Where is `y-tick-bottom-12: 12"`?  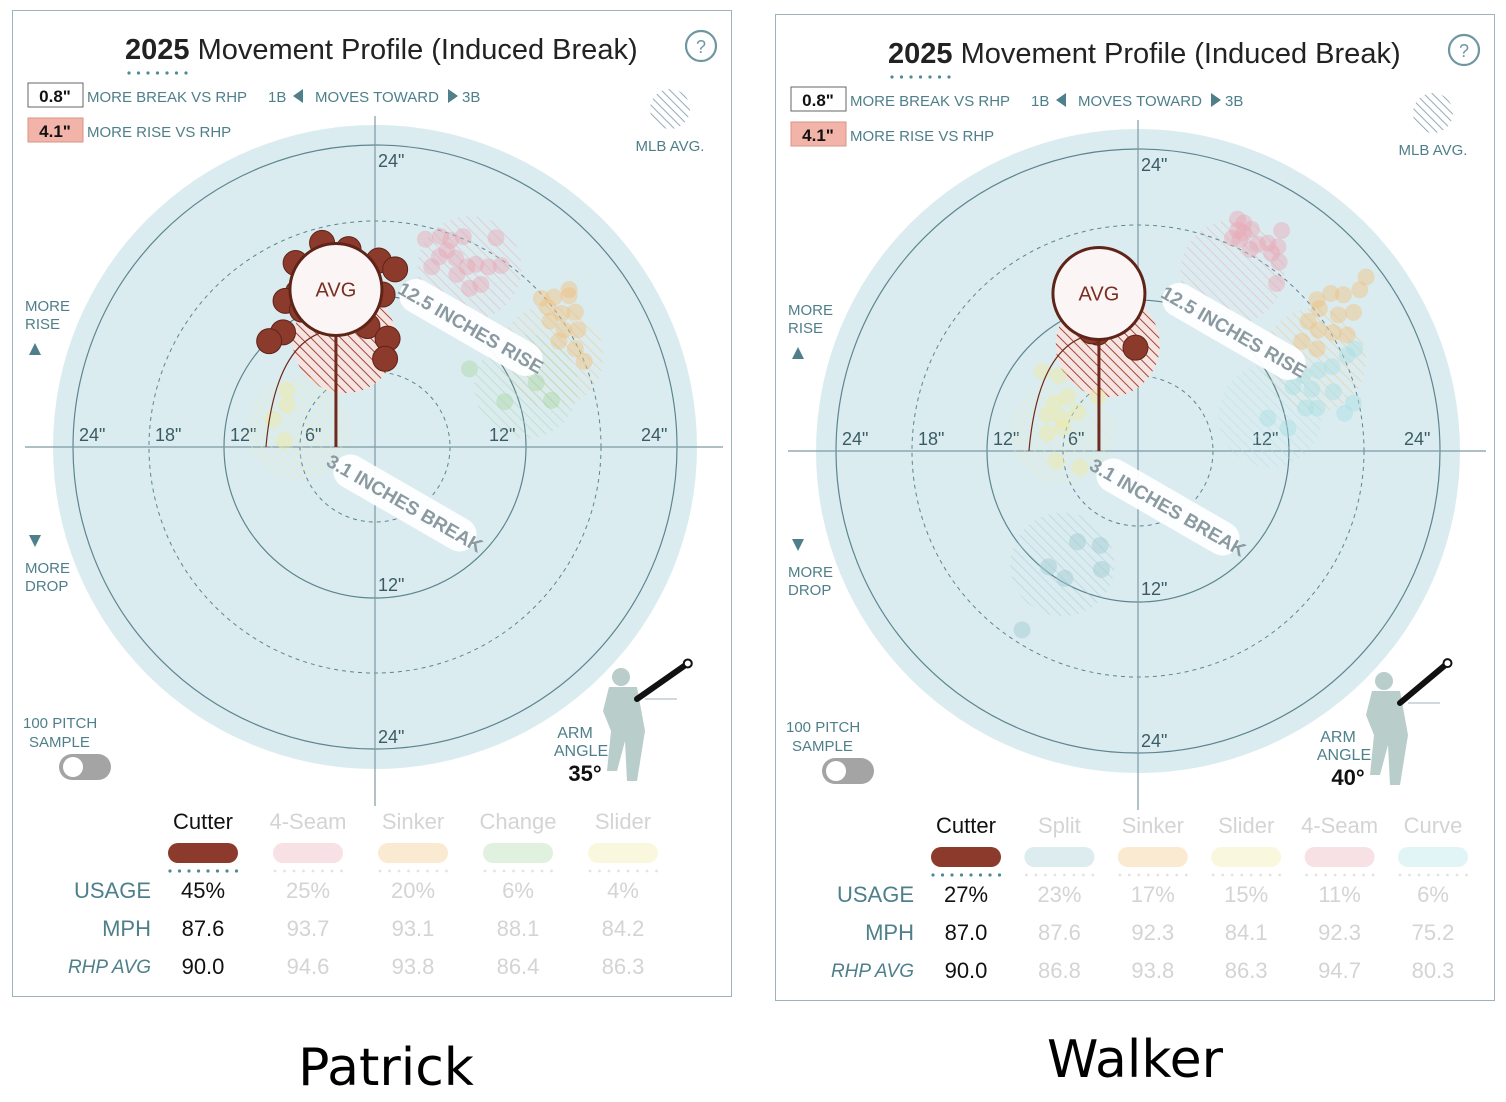
y-tick-bottom-12: 12" is located at coordinates (1154, 589).